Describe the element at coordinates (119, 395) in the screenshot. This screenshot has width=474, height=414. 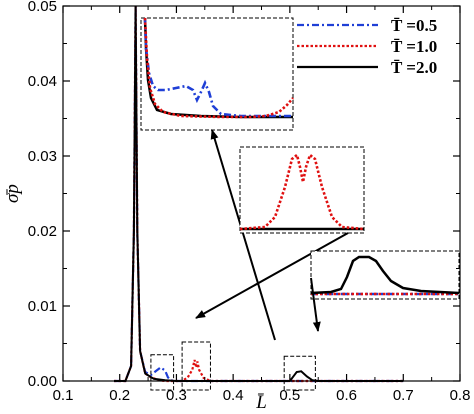
I see `x-tick-label: 0.2` at that location.